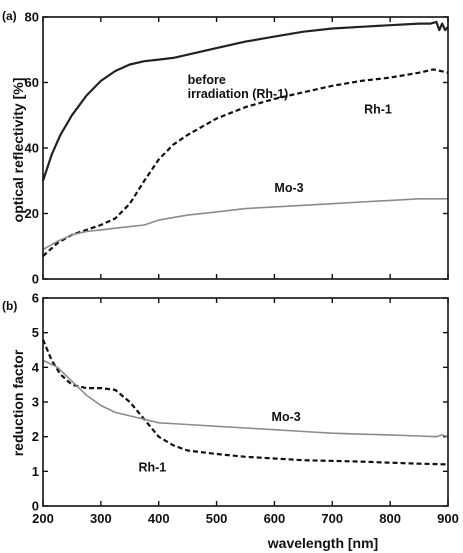 The height and width of the screenshot is (553, 463). Describe the element at coordinates (43, 518) in the screenshot. I see `x-tick-label: 200` at that location.